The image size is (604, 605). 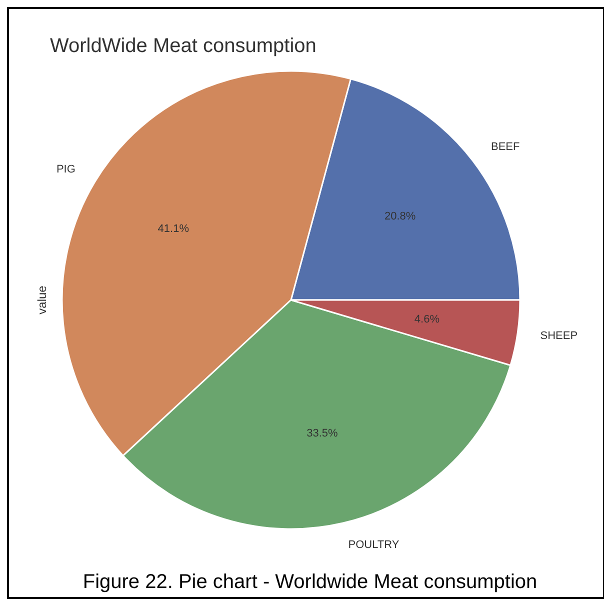 I want to click on slice-label: BEEF, so click(x=505, y=146).